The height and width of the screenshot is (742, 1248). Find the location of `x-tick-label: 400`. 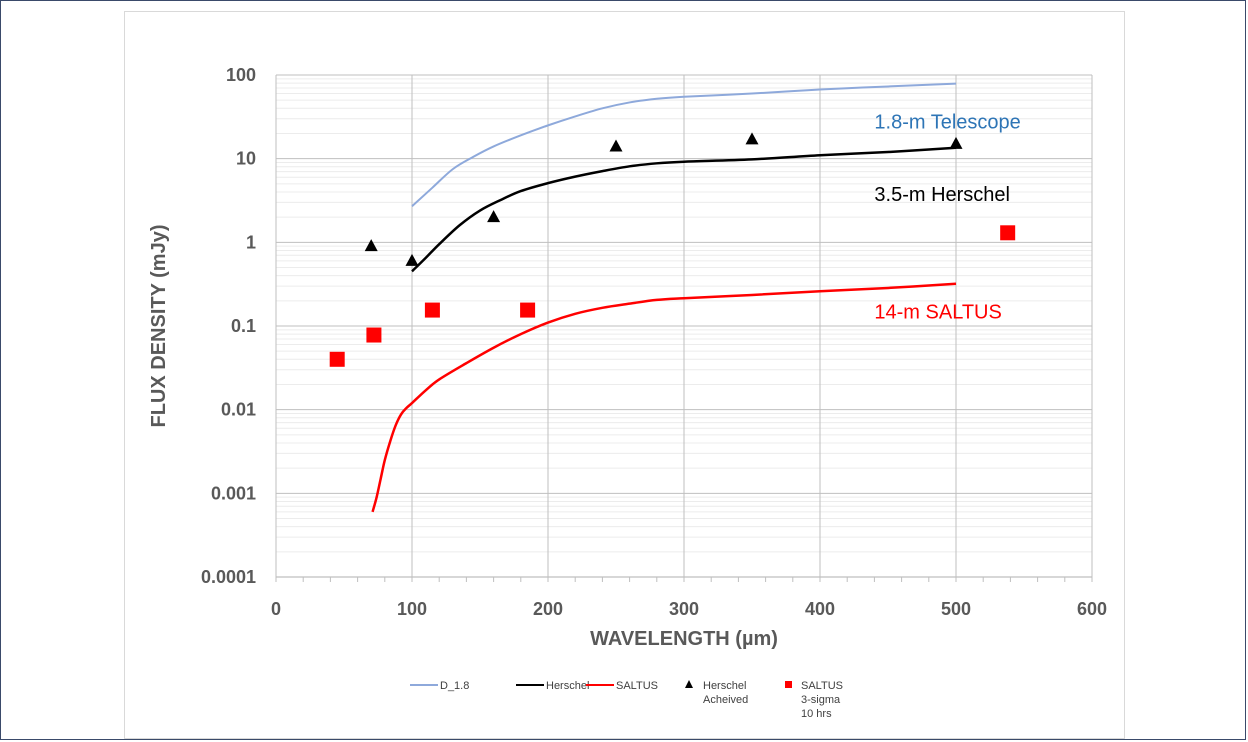

x-tick-label: 400 is located at coordinates (820, 609).